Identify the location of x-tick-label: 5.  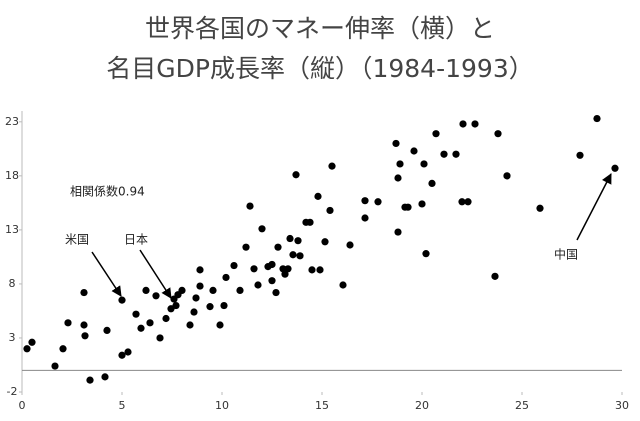
(122, 405).